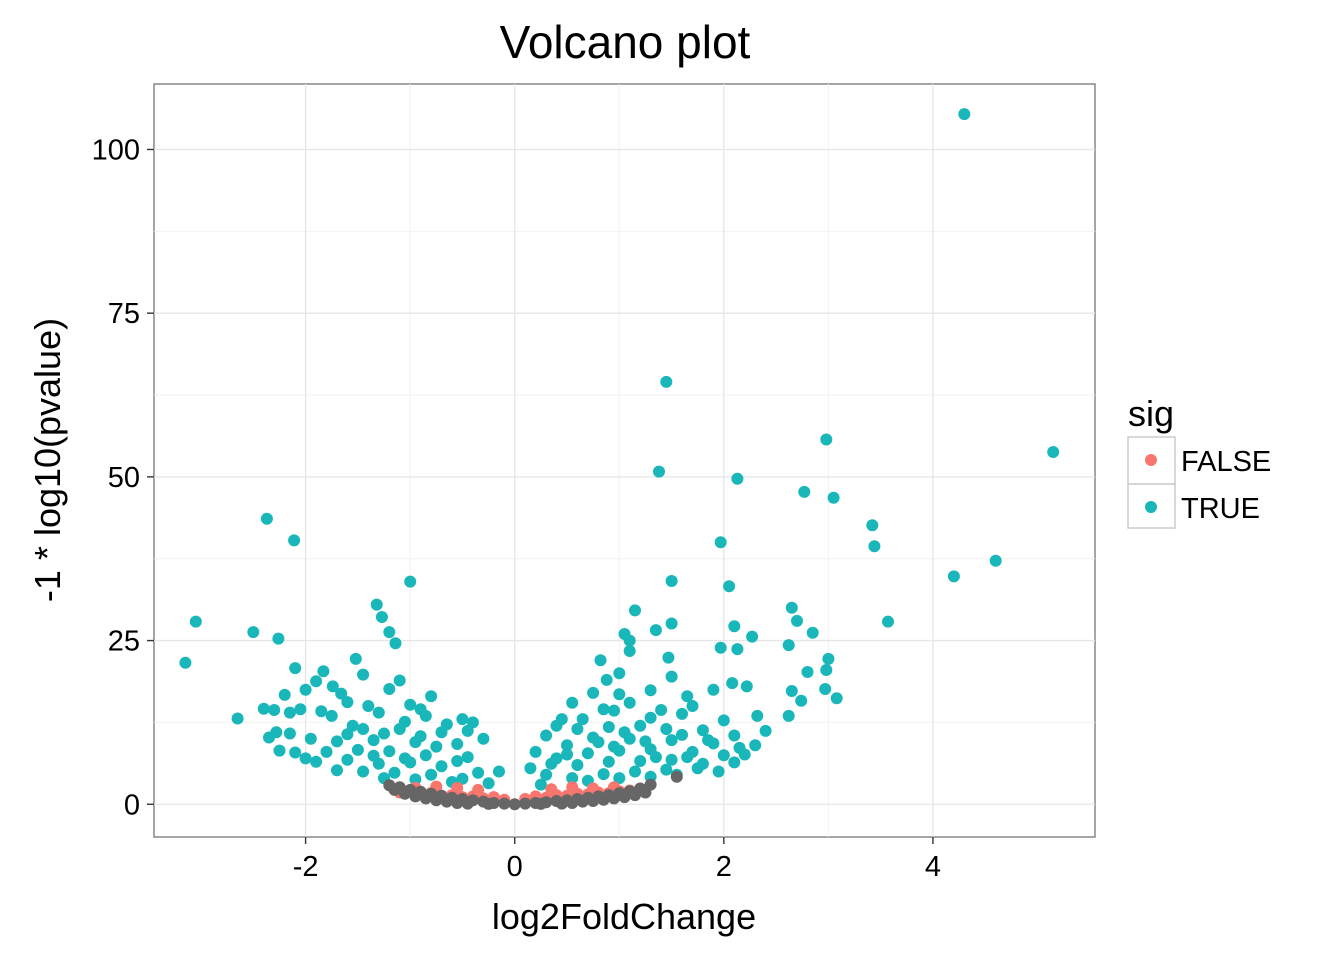 This screenshot has height=960, width=1344. What do you see at coordinates (132, 805) in the screenshot?
I see `y-tick-label: 0` at bounding box center [132, 805].